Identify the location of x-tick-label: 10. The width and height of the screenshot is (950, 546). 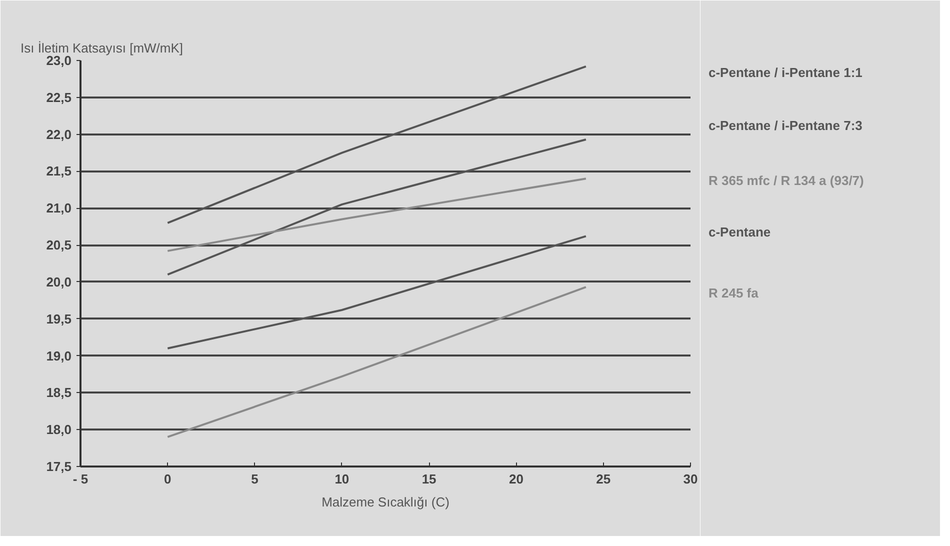
(342, 479).